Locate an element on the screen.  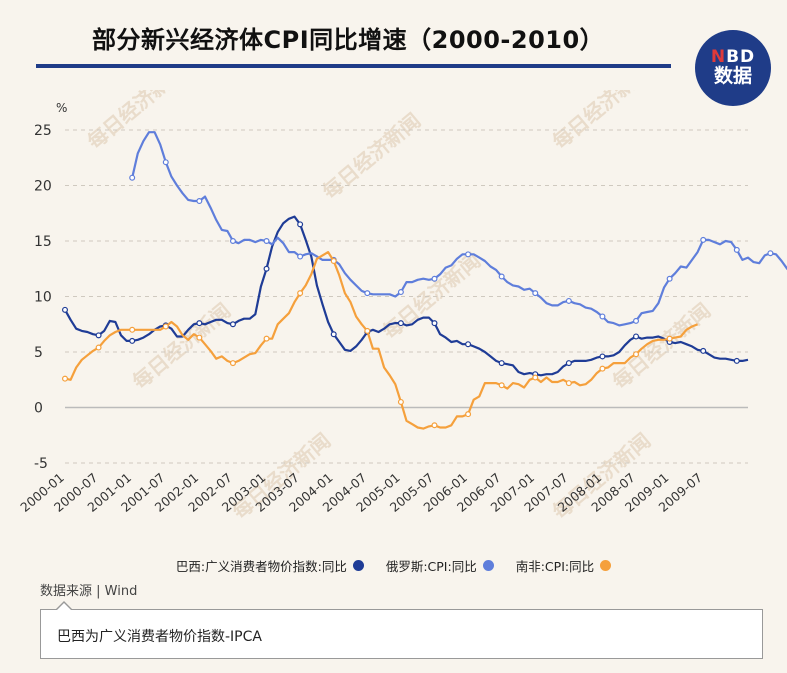
y-tick-label: 25 is located at coordinates (43, 131).